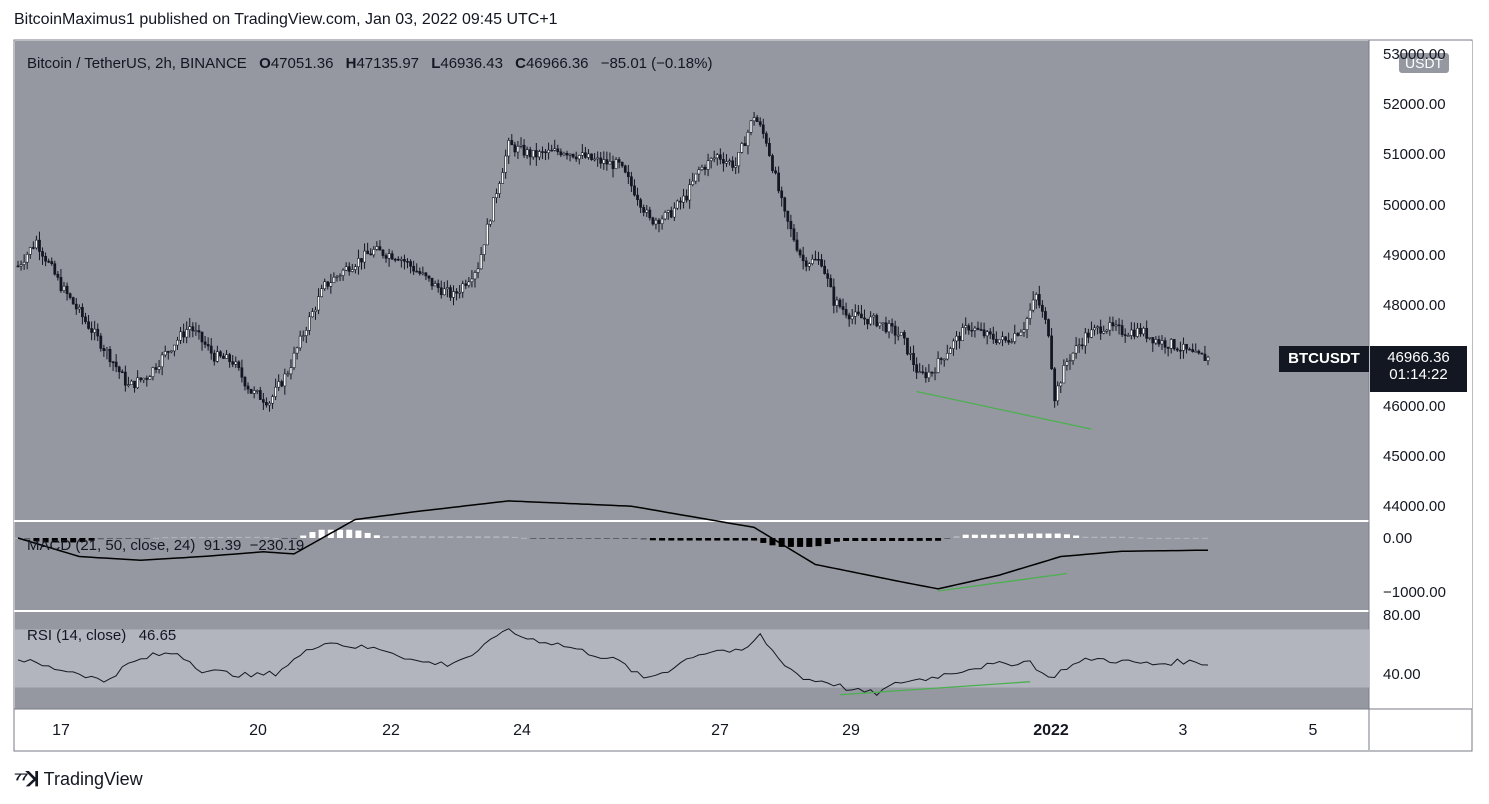 The width and height of the screenshot is (1489, 804). I want to click on close-value: 46966.36, so click(557, 63).